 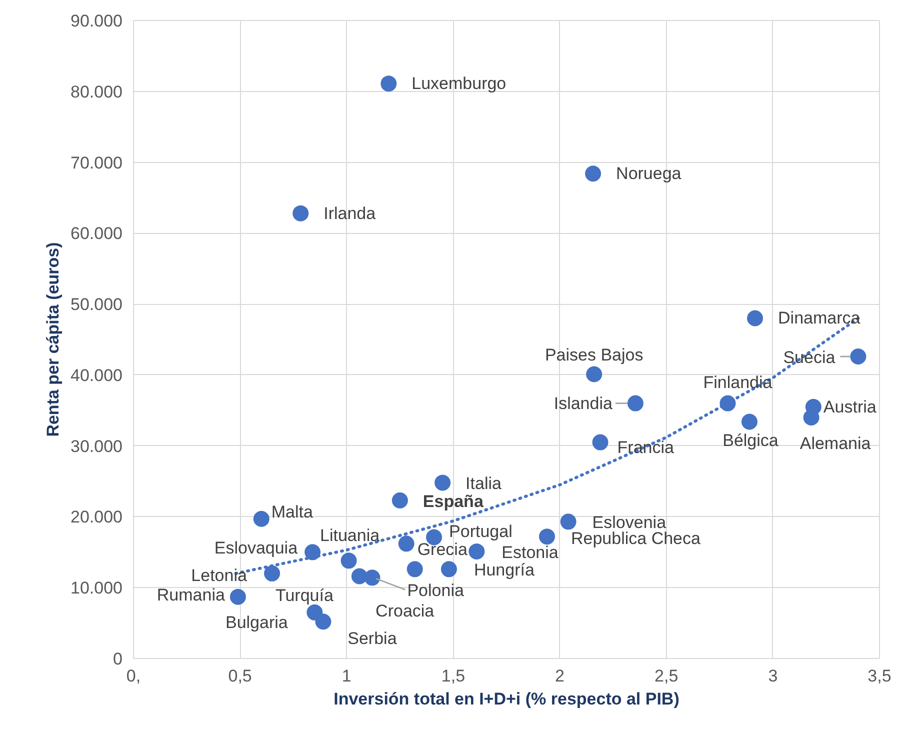 What do you see at coordinates (350, 536) in the screenshot?
I see `annotation: Lituania` at bounding box center [350, 536].